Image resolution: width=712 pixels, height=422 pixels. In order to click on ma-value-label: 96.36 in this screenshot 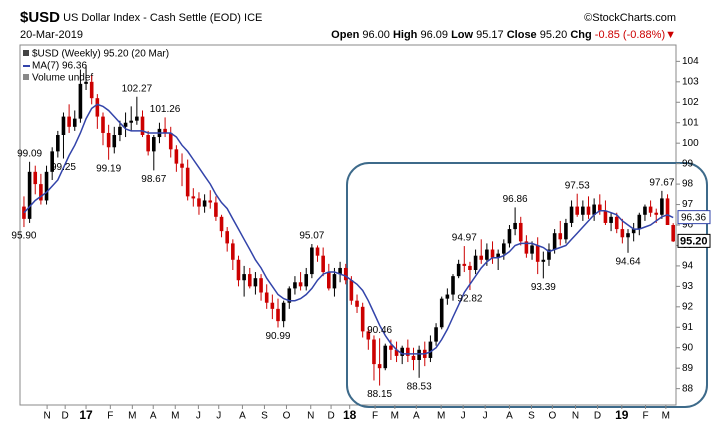, I will do `click(693, 217)`.